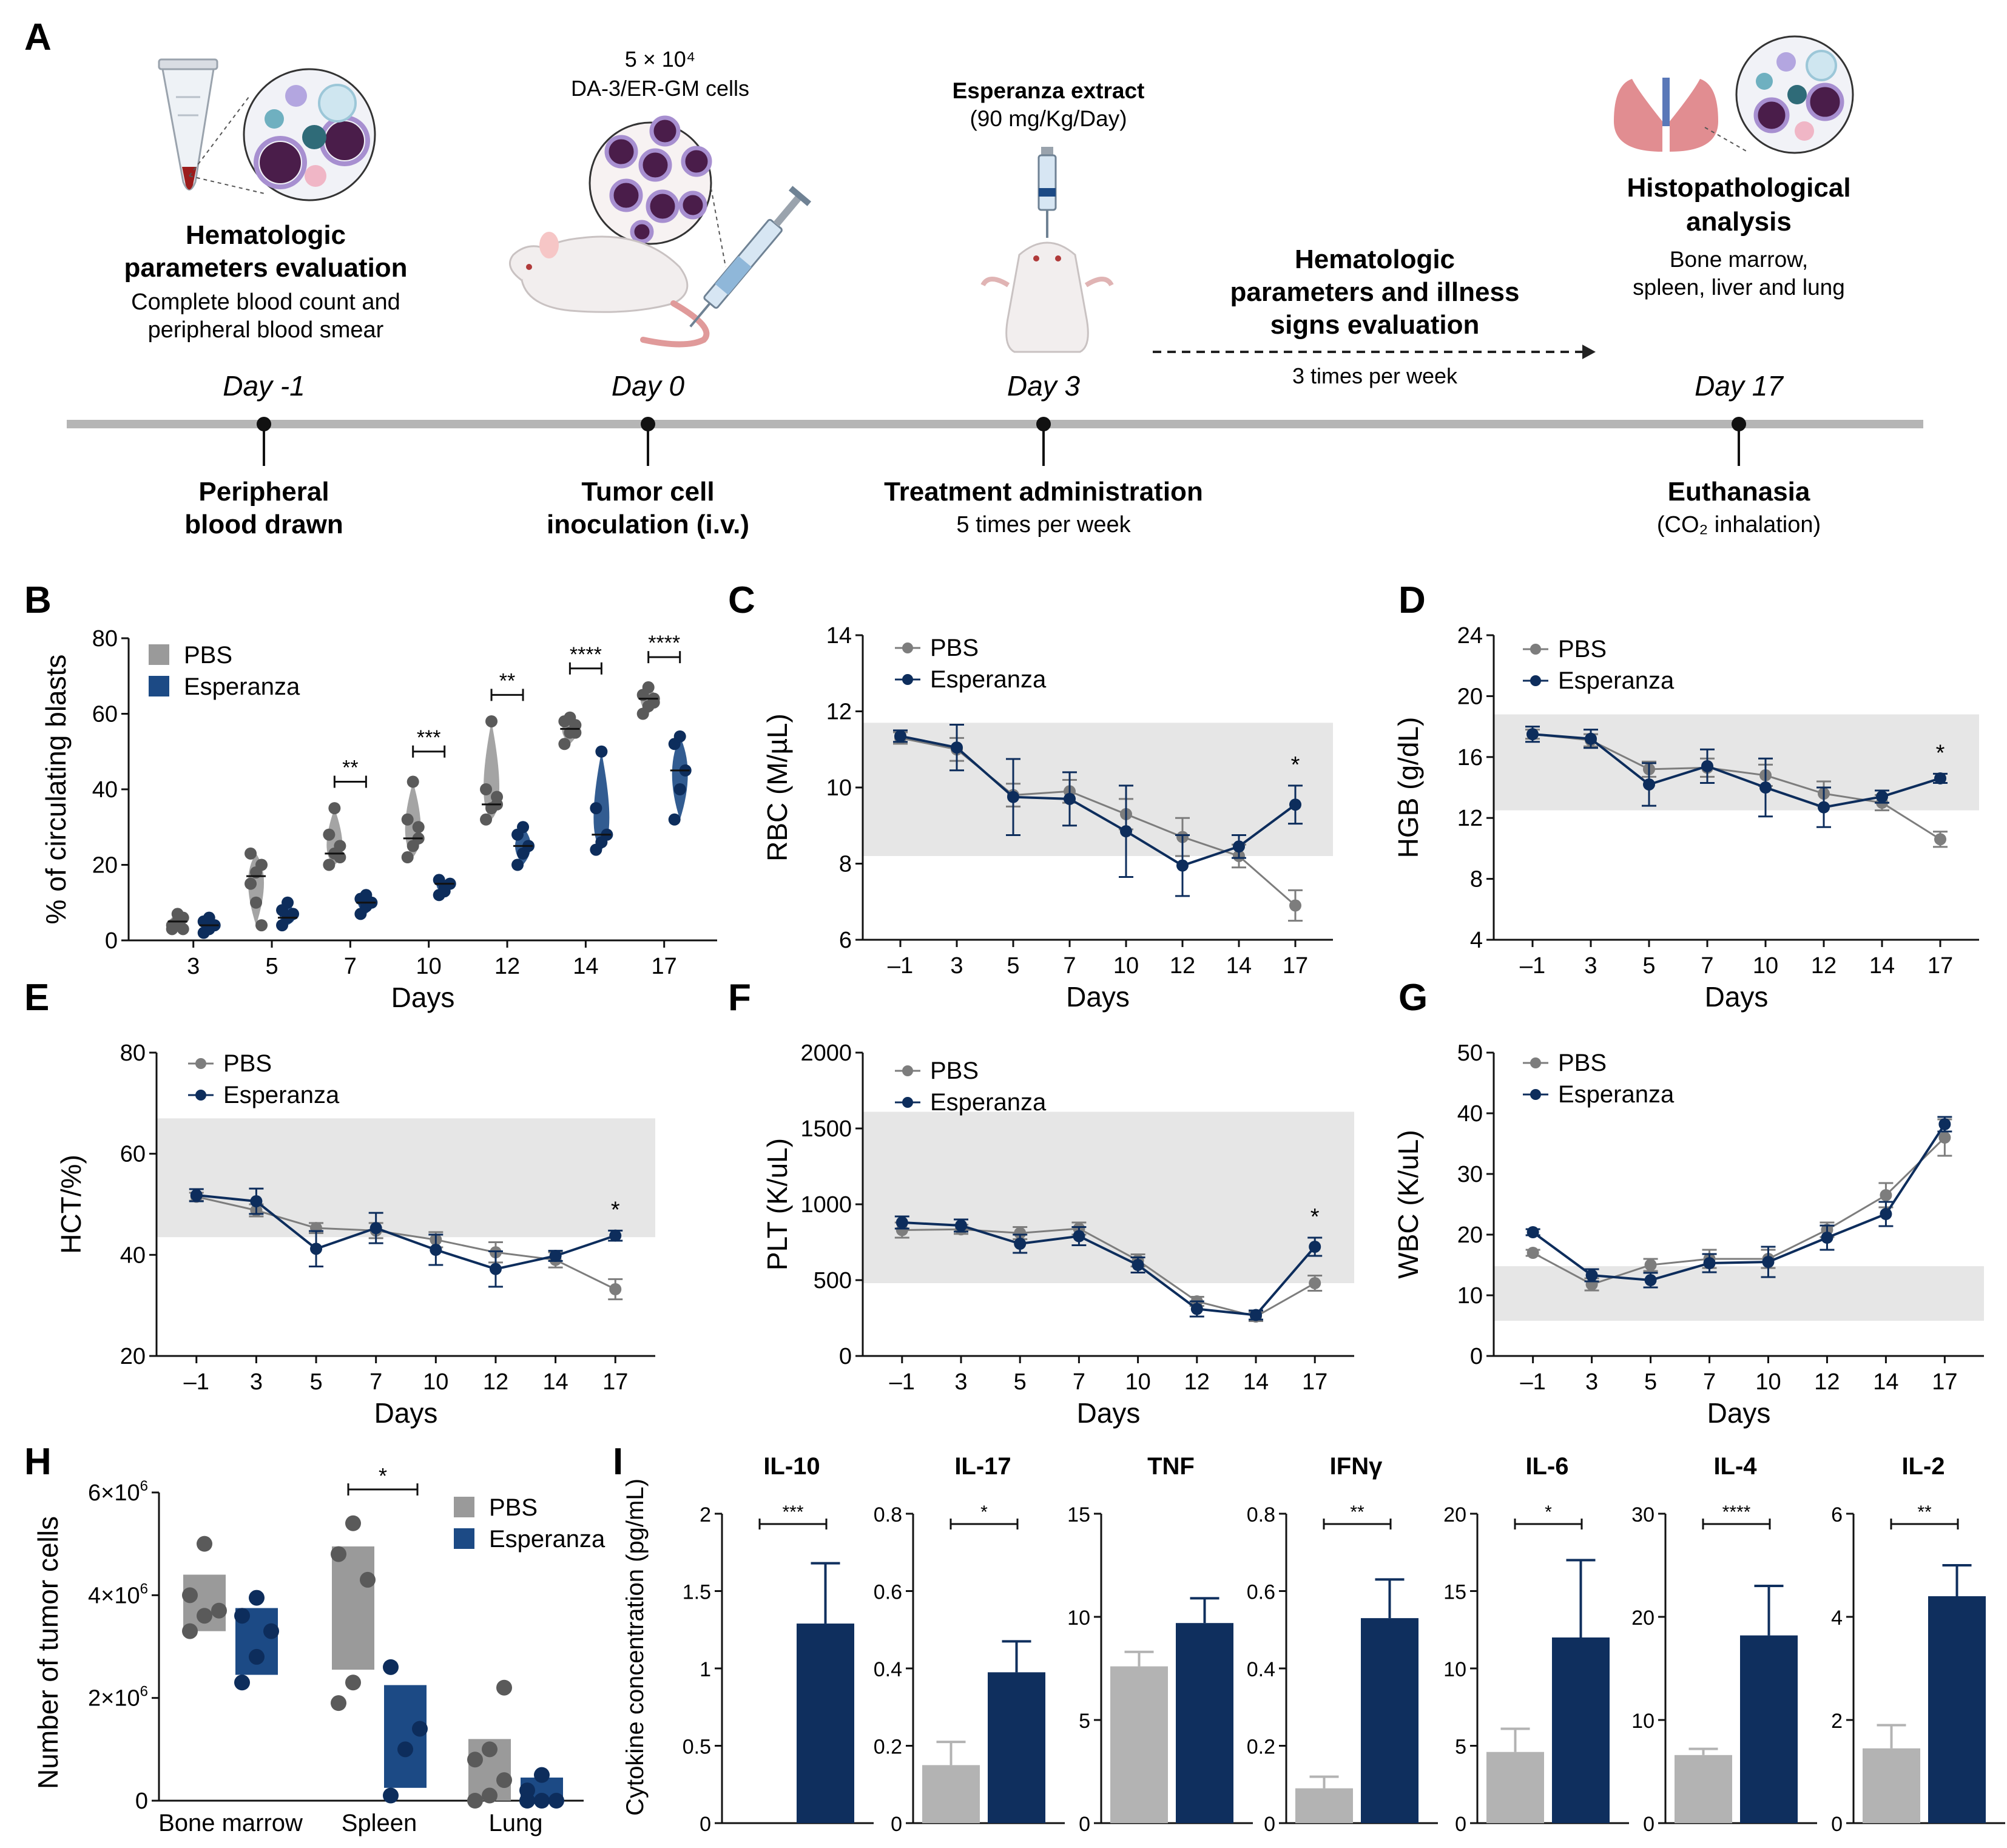 The height and width of the screenshot is (1848, 2007). What do you see at coordinates (1375, 375) in the screenshot?
I see `eval-frequency: 3 times per week` at bounding box center [1375, 375].